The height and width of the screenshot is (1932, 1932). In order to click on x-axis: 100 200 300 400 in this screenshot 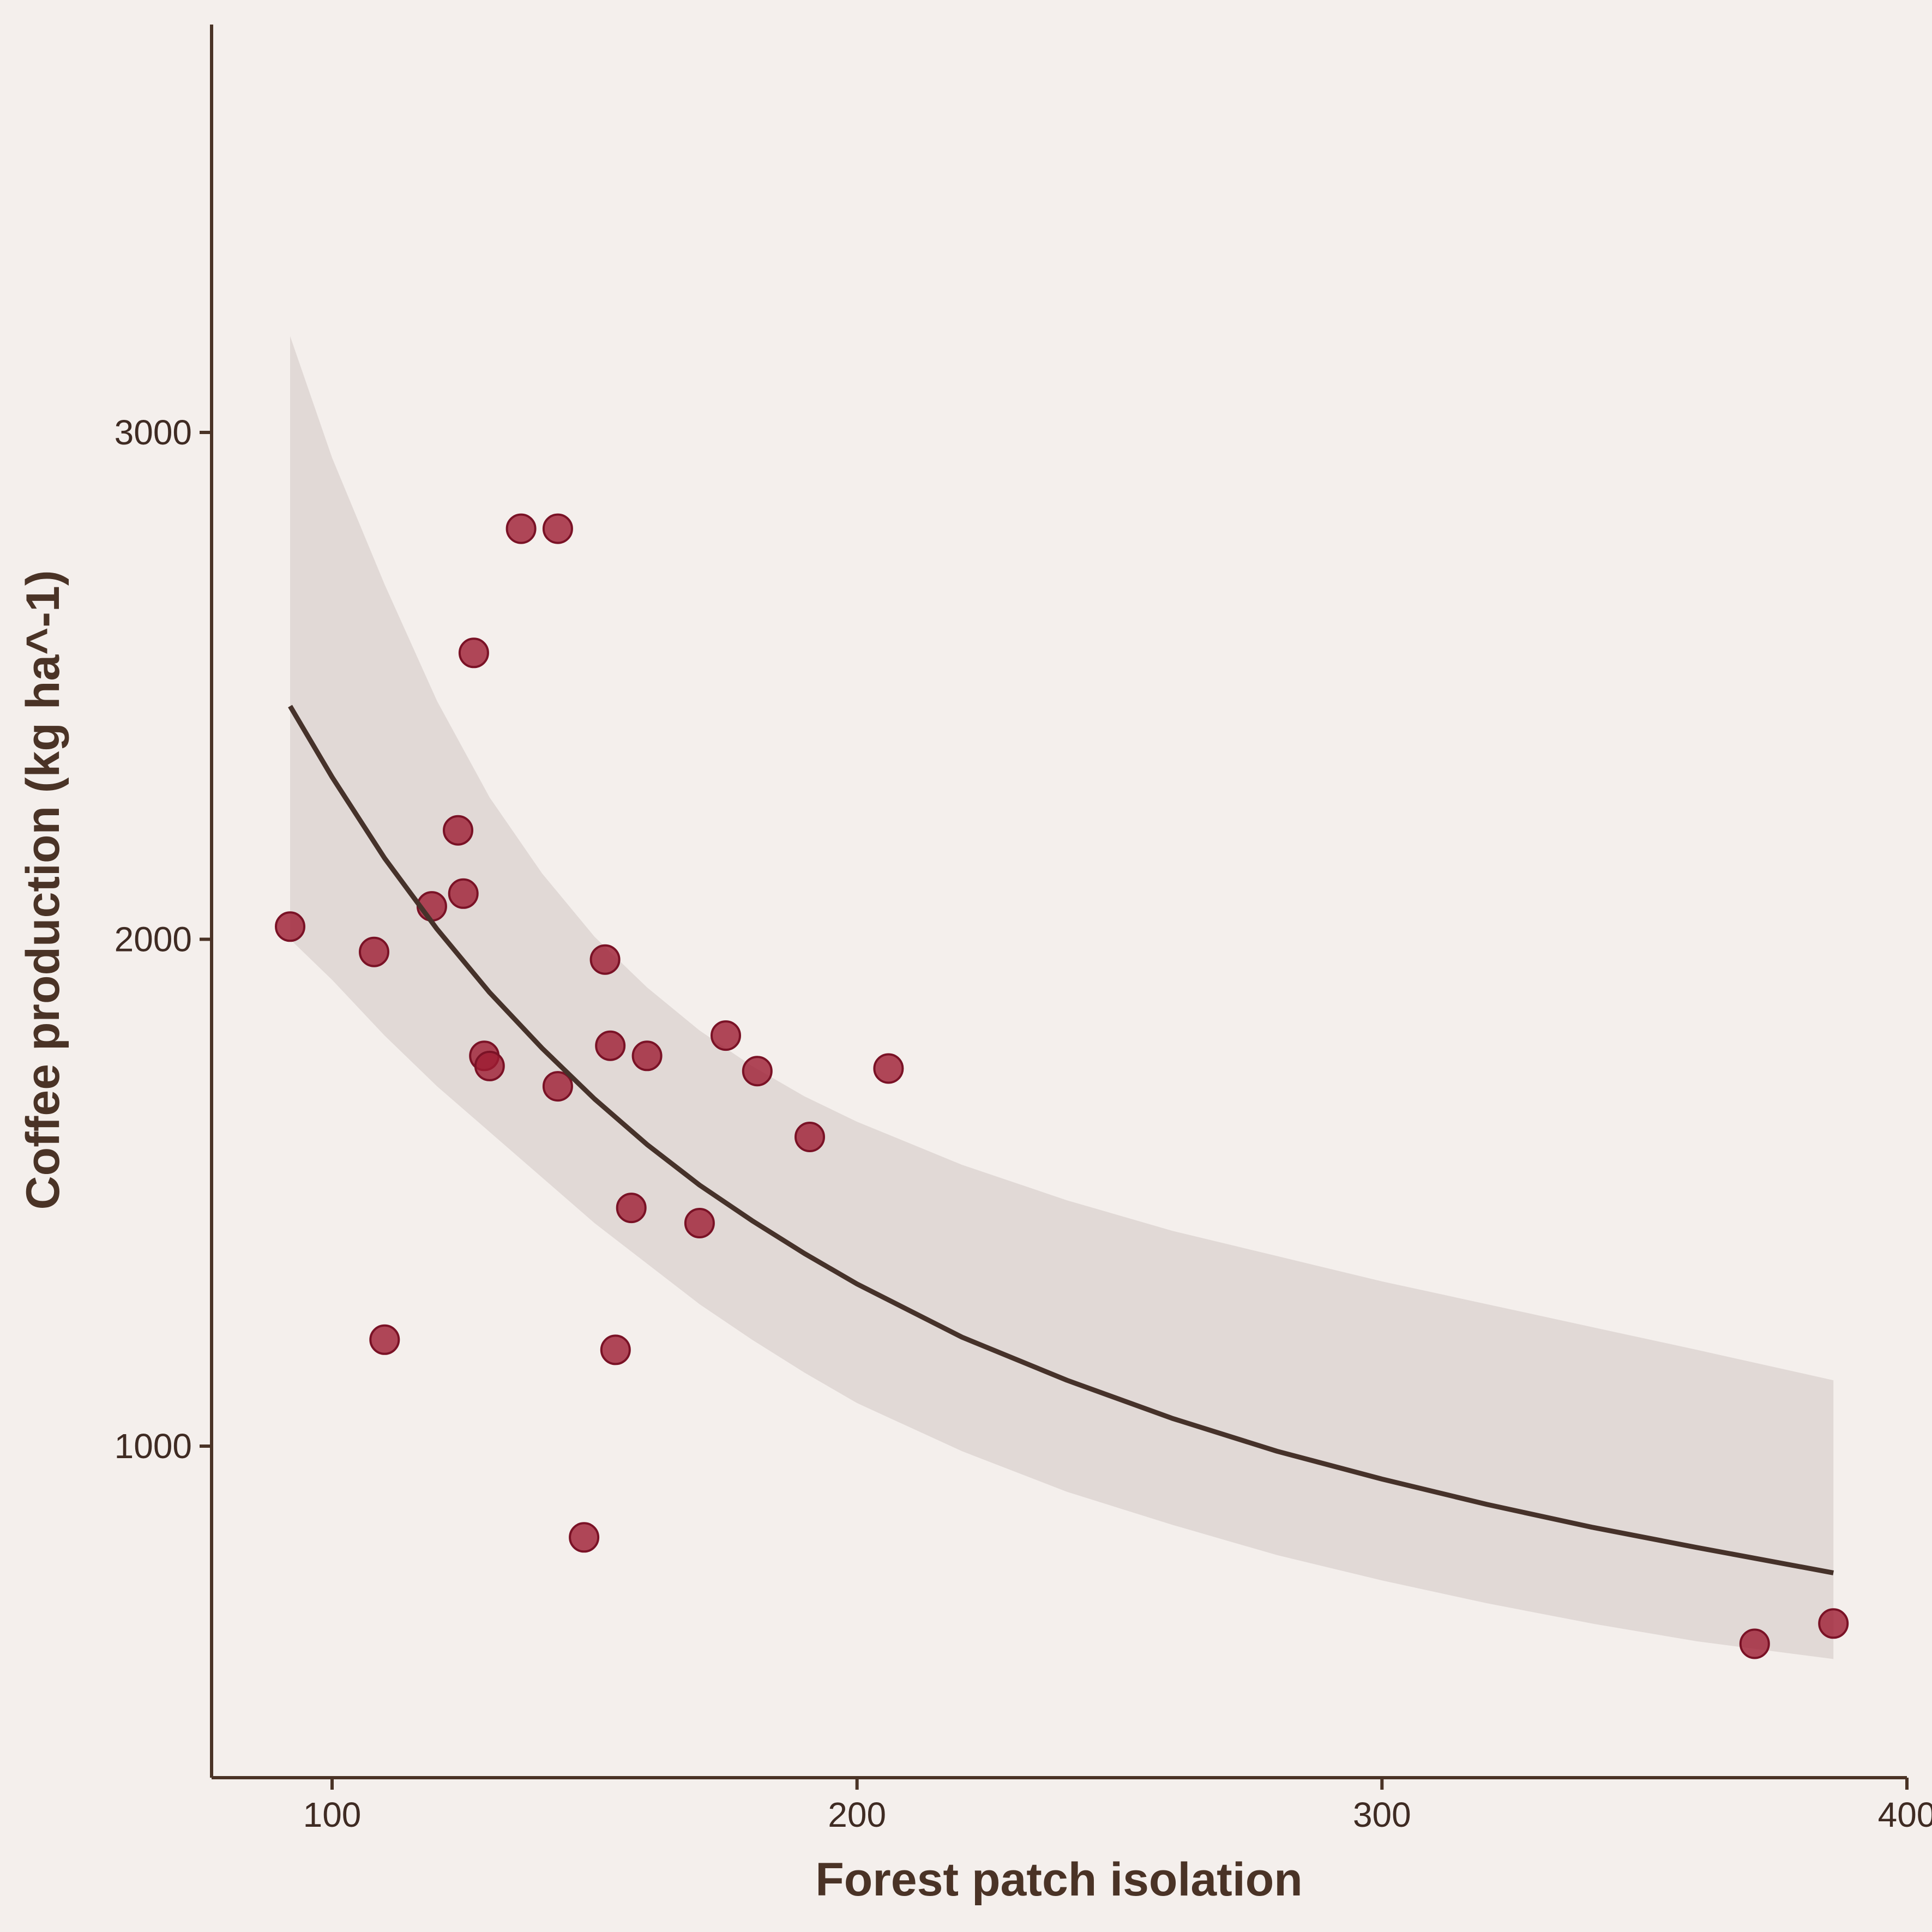, I will do `click(1072, 1805)`.